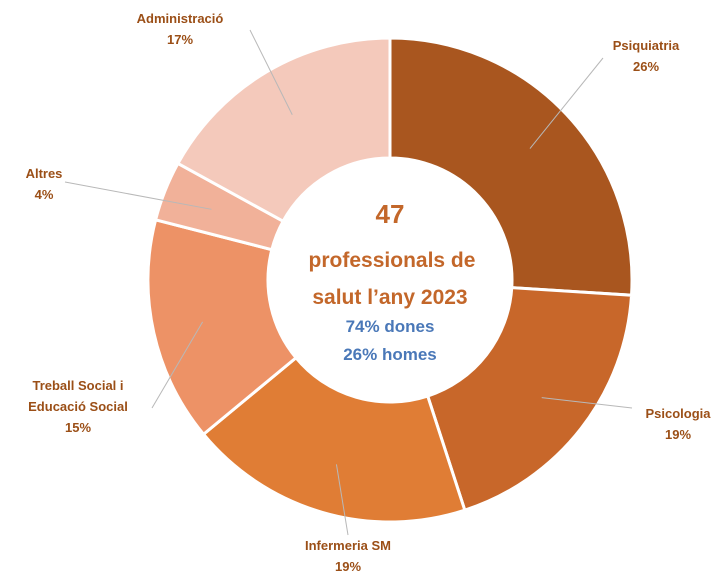 This screenshot has height=573, width=717. Describe the element at coordinates (44, 173) in the screenshot. I see `slice-category: Altres` at that location.